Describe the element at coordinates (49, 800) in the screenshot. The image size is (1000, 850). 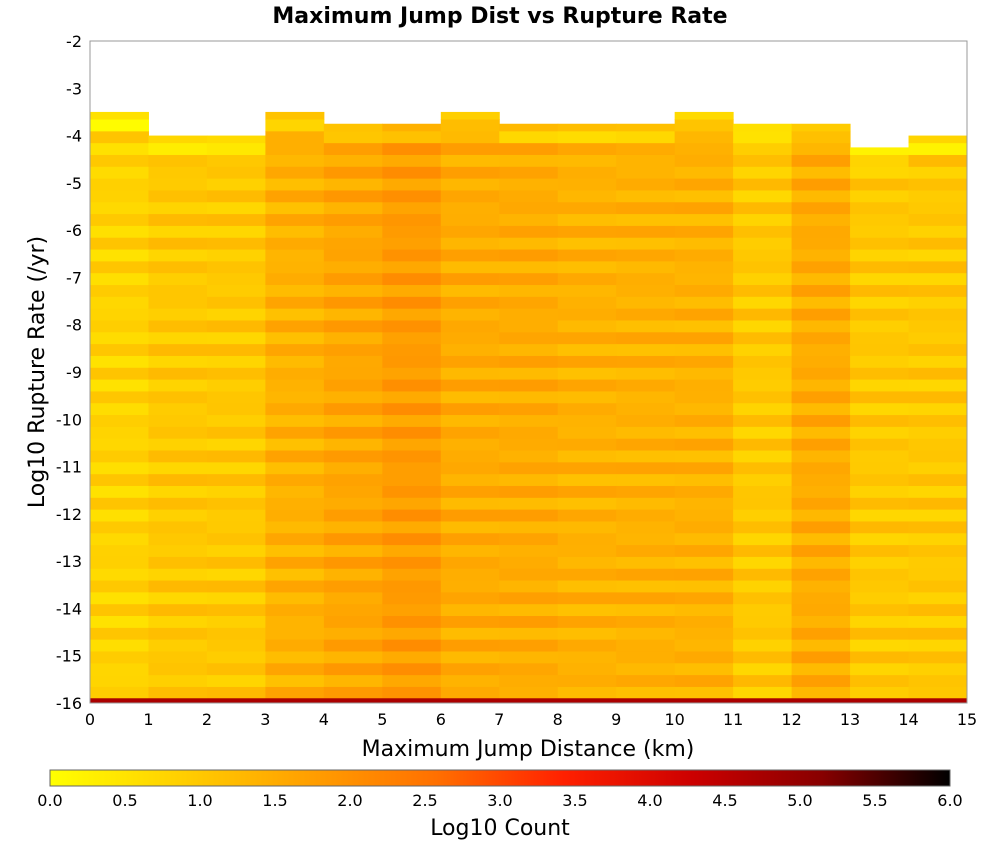
I see `colorbar-tick-label: 0.0` at that location.